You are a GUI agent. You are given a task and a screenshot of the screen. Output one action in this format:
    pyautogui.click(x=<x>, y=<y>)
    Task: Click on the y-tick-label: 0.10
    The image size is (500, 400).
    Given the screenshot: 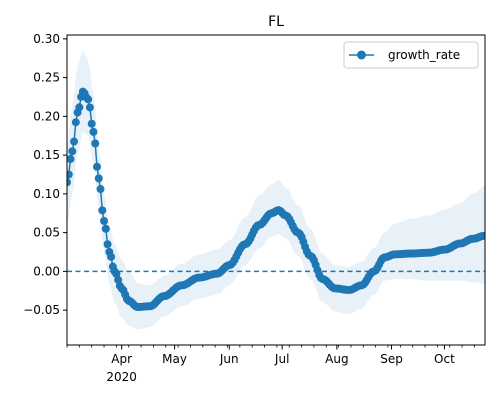 What is the action you would take?
    pyautogui.click(x=46, y=194)
    